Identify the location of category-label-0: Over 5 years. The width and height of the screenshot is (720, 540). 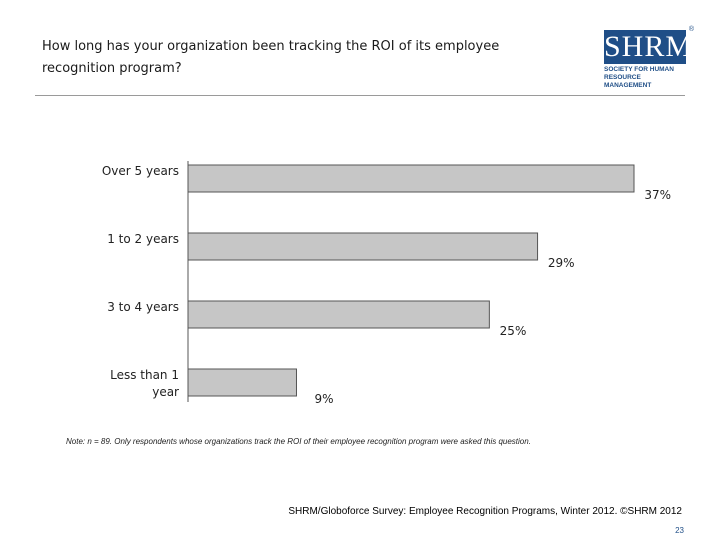
(140, 171).